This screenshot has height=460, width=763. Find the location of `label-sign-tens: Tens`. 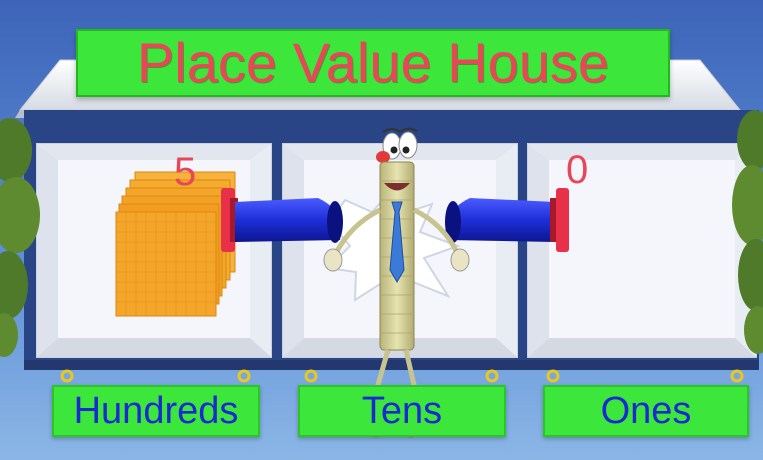

label-sign-tens: Tens is located at coordinates (402, 411).